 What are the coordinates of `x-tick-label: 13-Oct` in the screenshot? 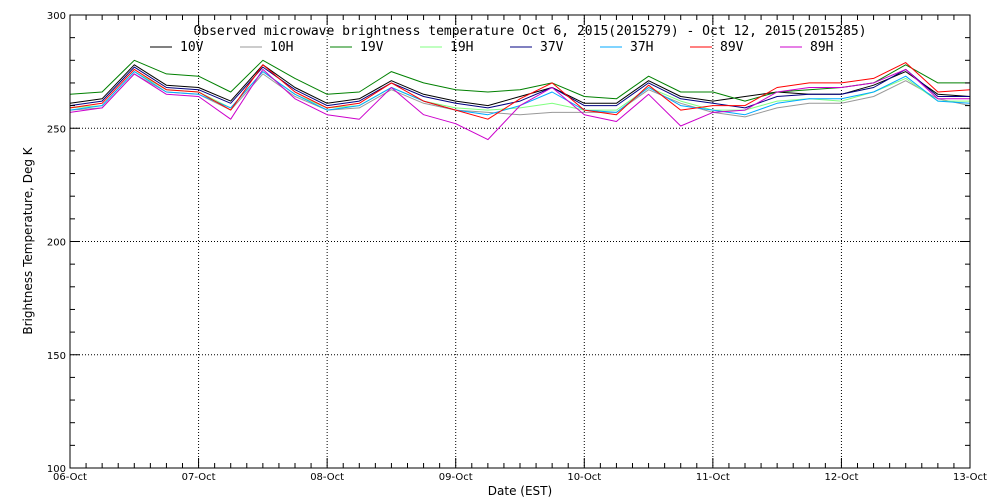 It's located at (970, 477).